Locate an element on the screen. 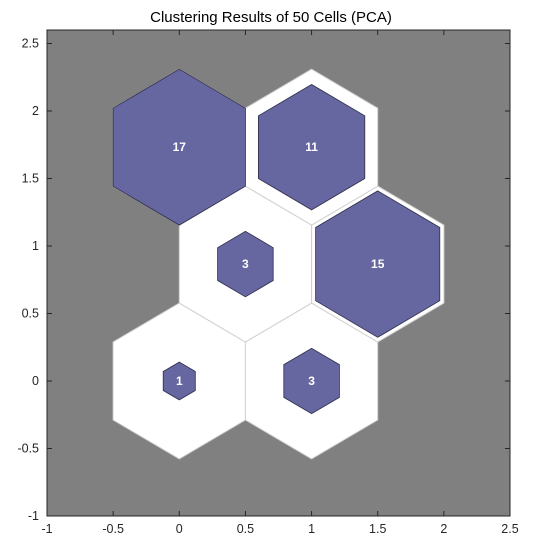 The image size is (534, 550). x-tick-label: 2 is located at coordinates (443, 529).